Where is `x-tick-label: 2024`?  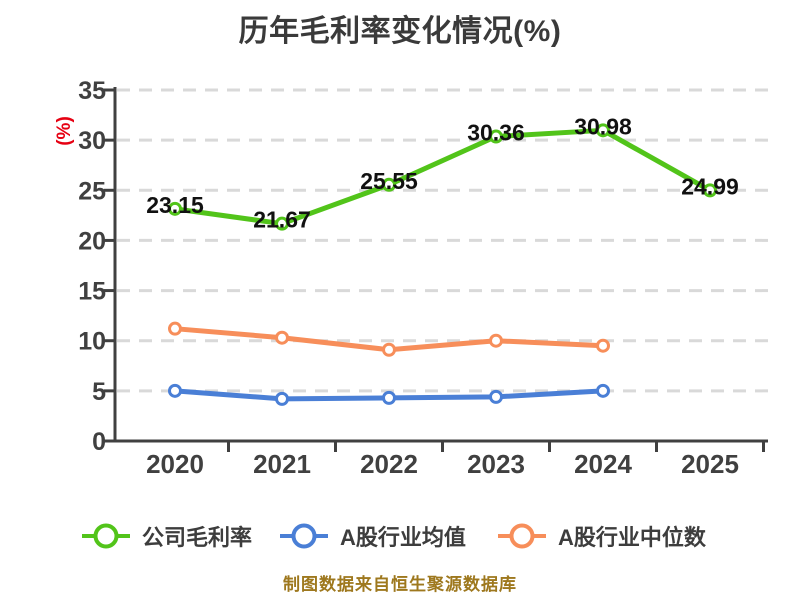 x-tick-label: 2024 is located at coordinates (603, 464).